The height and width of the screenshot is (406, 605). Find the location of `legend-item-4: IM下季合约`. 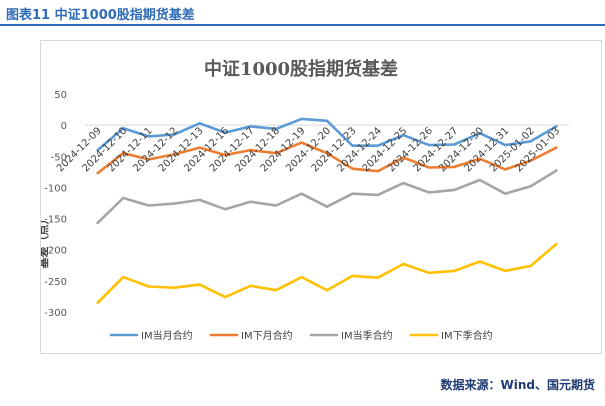

legend-item-4: IM下季合约 is located at coordinates (451, 335).